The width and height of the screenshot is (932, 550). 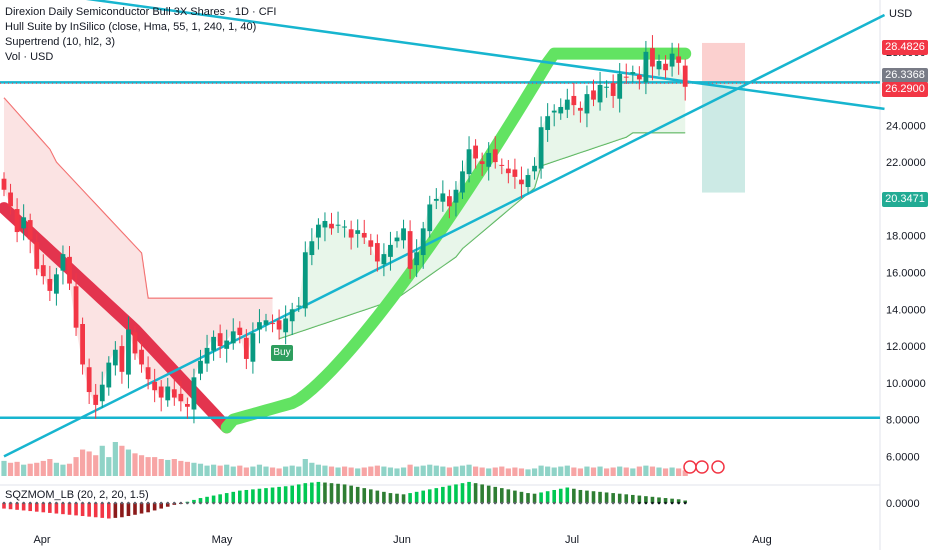 What do you see at coordinates (901, 14) in the screenshot?
I see `currency-label: USD` at bounding box center [901, 14].